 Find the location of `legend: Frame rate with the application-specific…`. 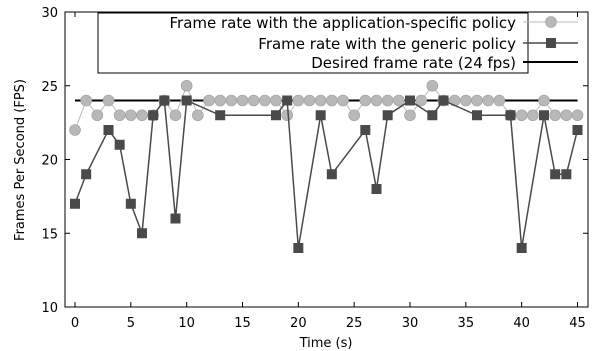

legend: Frame rate with the application-specific… is located at coordinates (337, 43).